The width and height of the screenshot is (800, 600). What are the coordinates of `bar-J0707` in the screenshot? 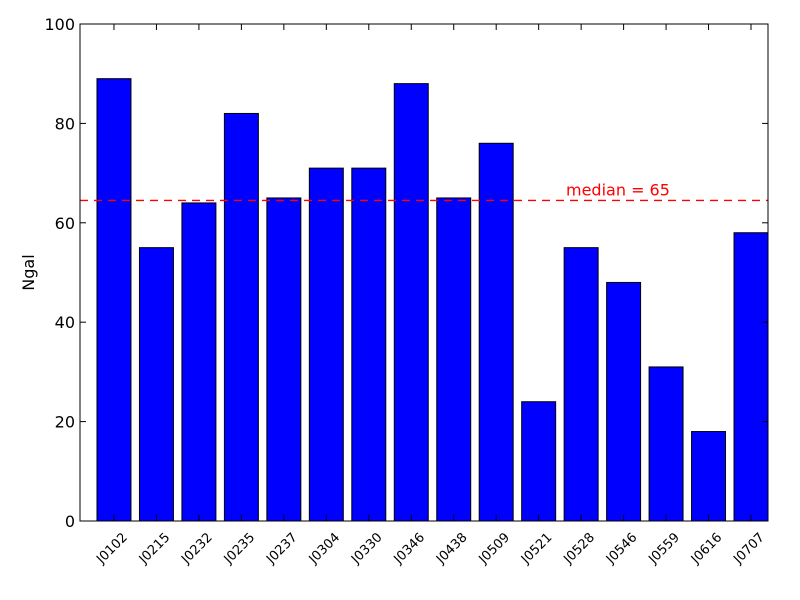 It's located at (751, 377).